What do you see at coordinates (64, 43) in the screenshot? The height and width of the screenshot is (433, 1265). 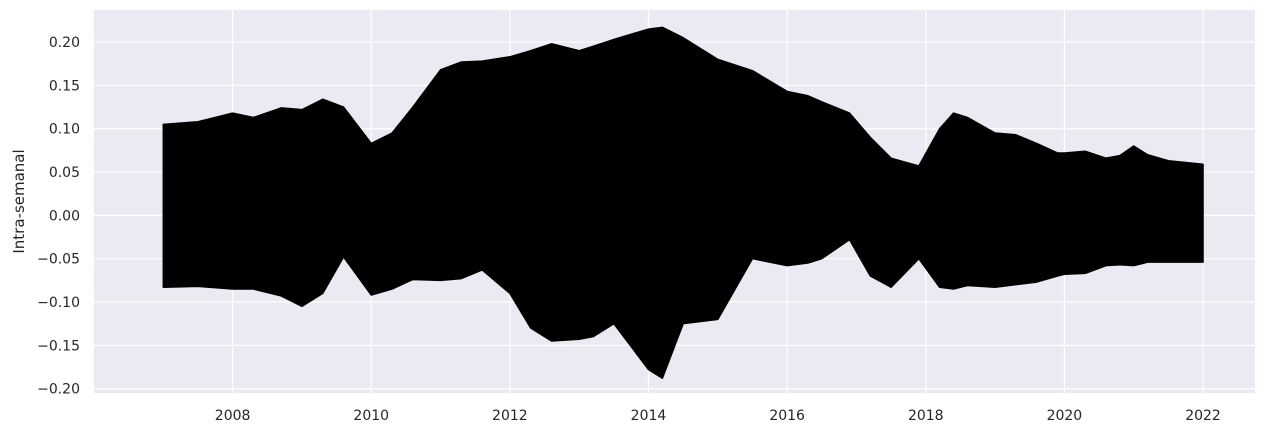 I see `y-tick-label: 0.20` at bounding box center [64, 43].